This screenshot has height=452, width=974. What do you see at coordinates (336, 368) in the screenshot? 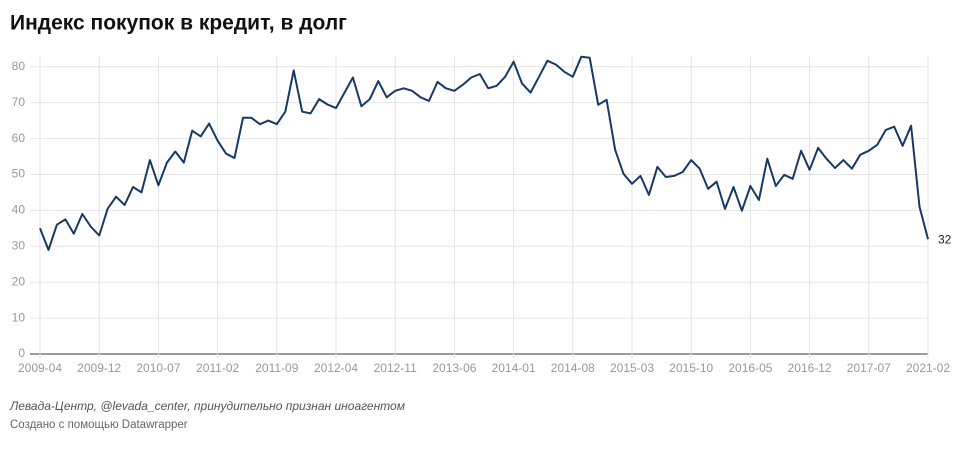
I see `x-tick-label: 2012-04` at bounding box center [336, 368].